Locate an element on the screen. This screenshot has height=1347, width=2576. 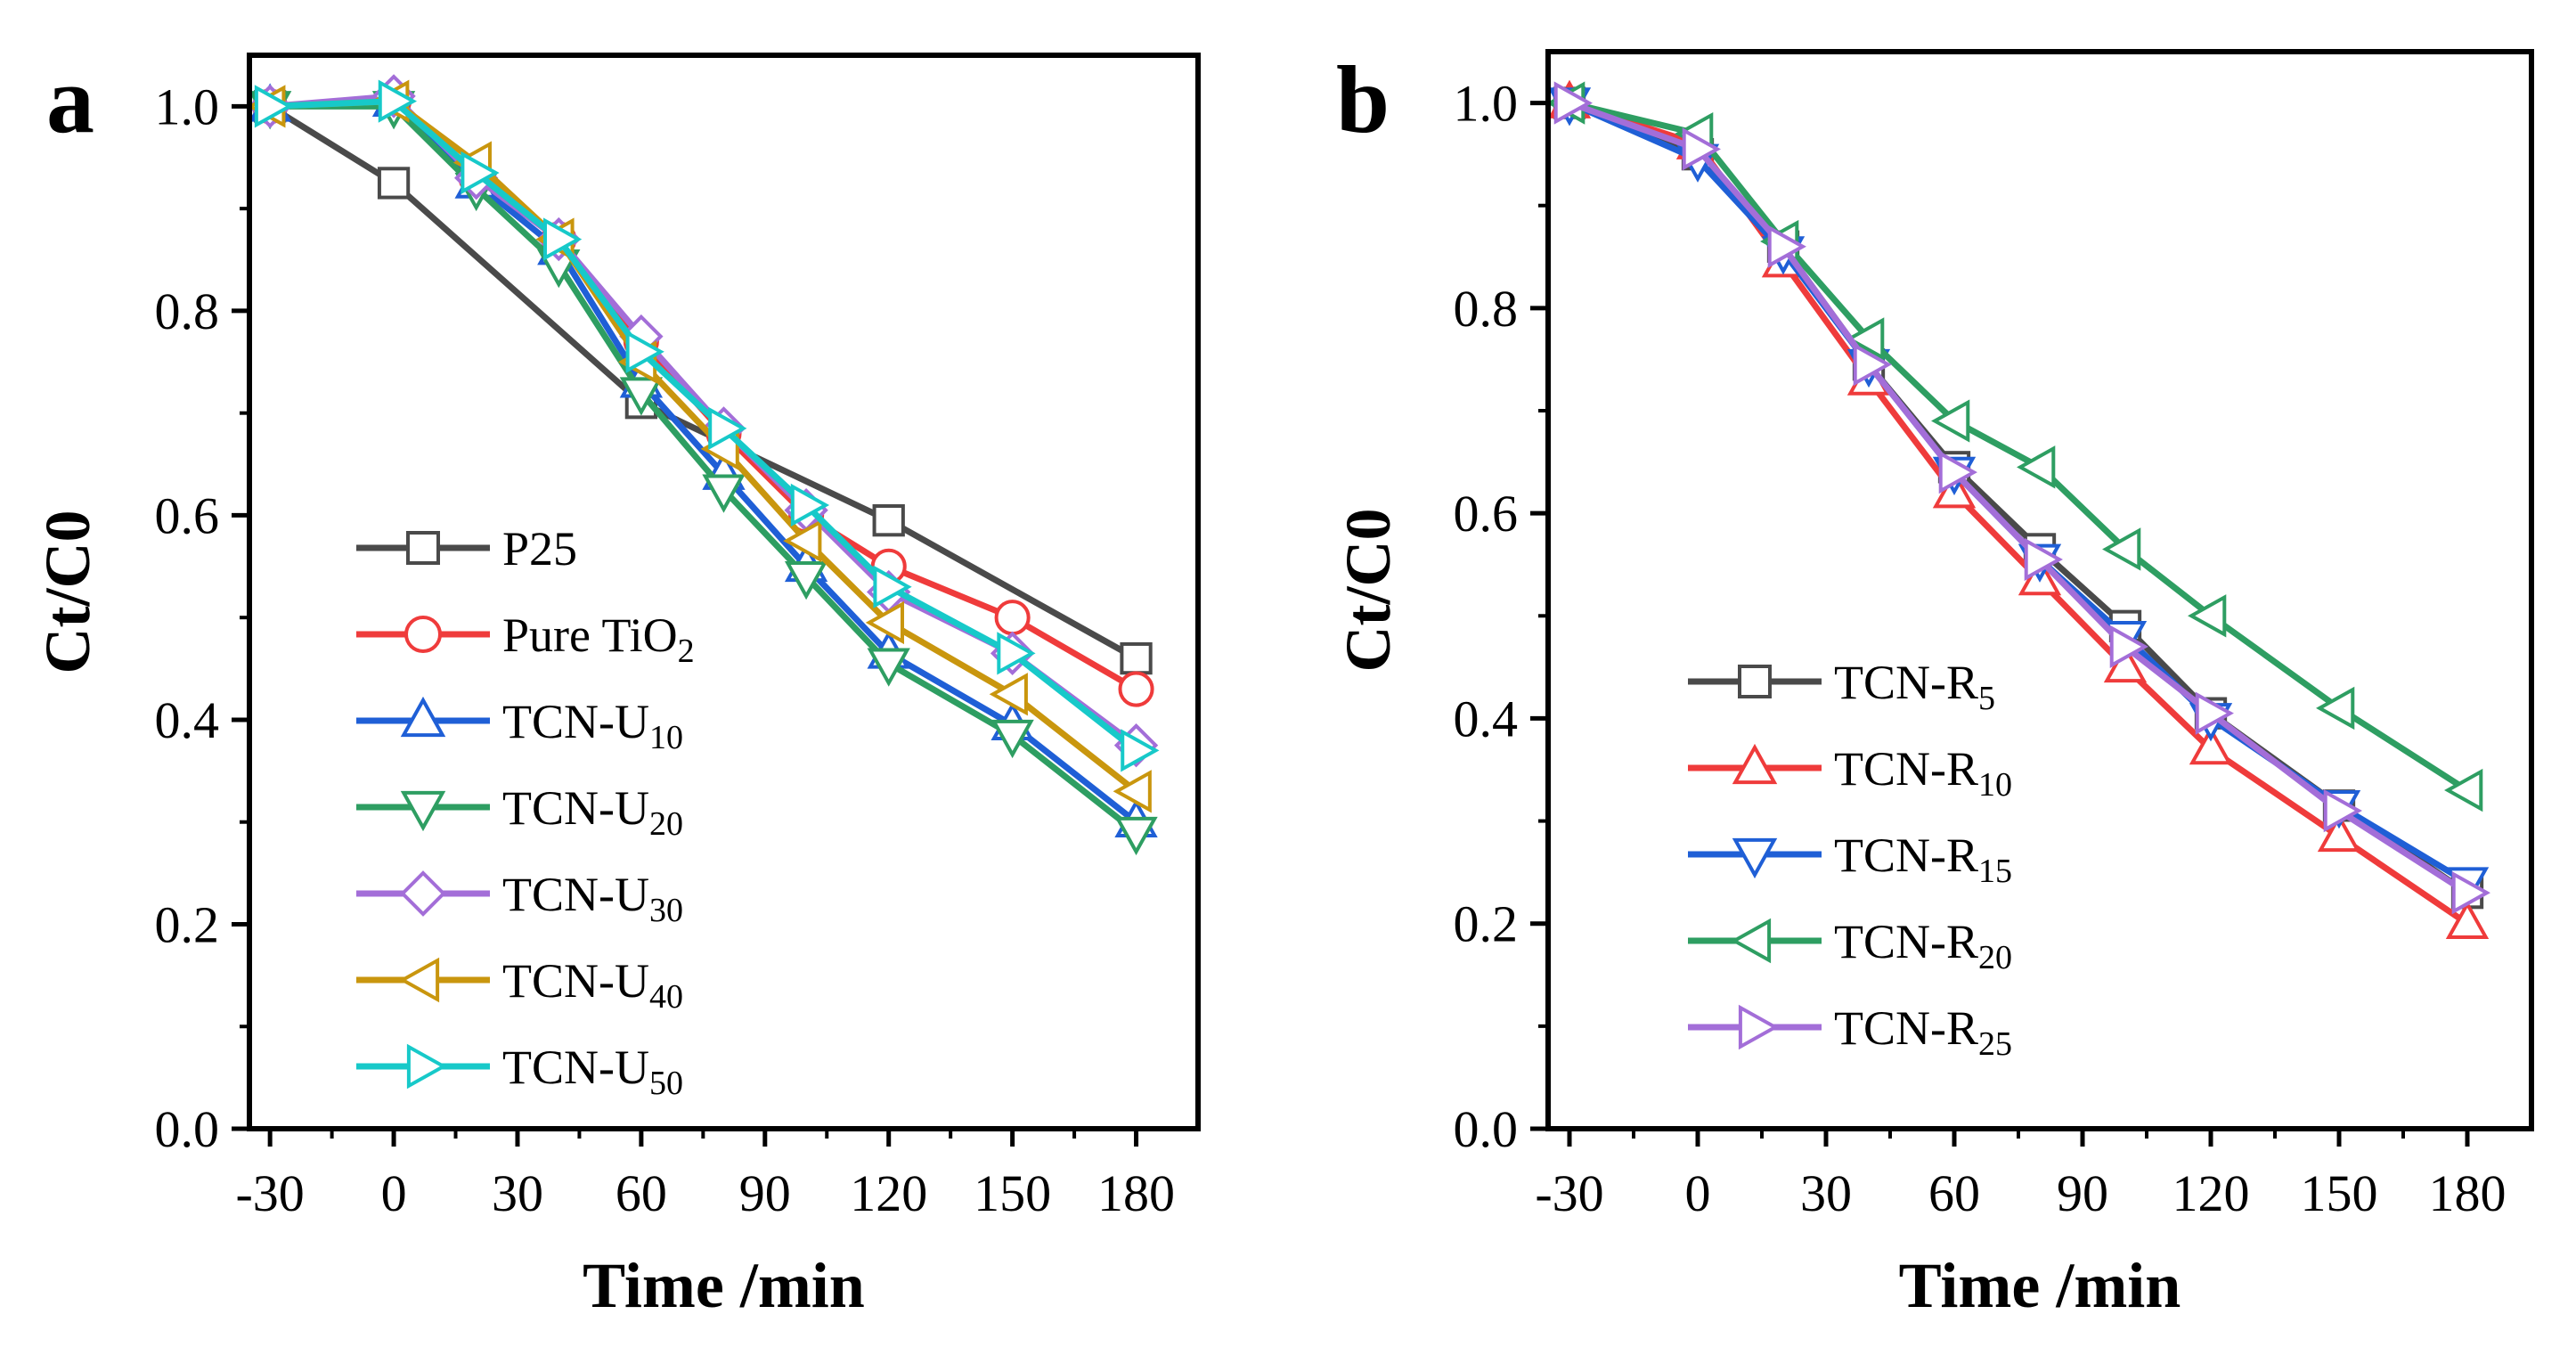
legend-label: TCN-U30 is located at coordinates (592, 899).